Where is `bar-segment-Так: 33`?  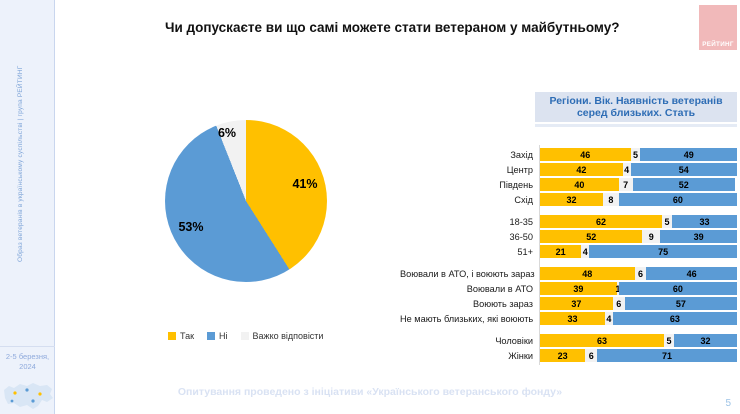
bar-segment-Так: 33 is located at coordinates (572, 319).